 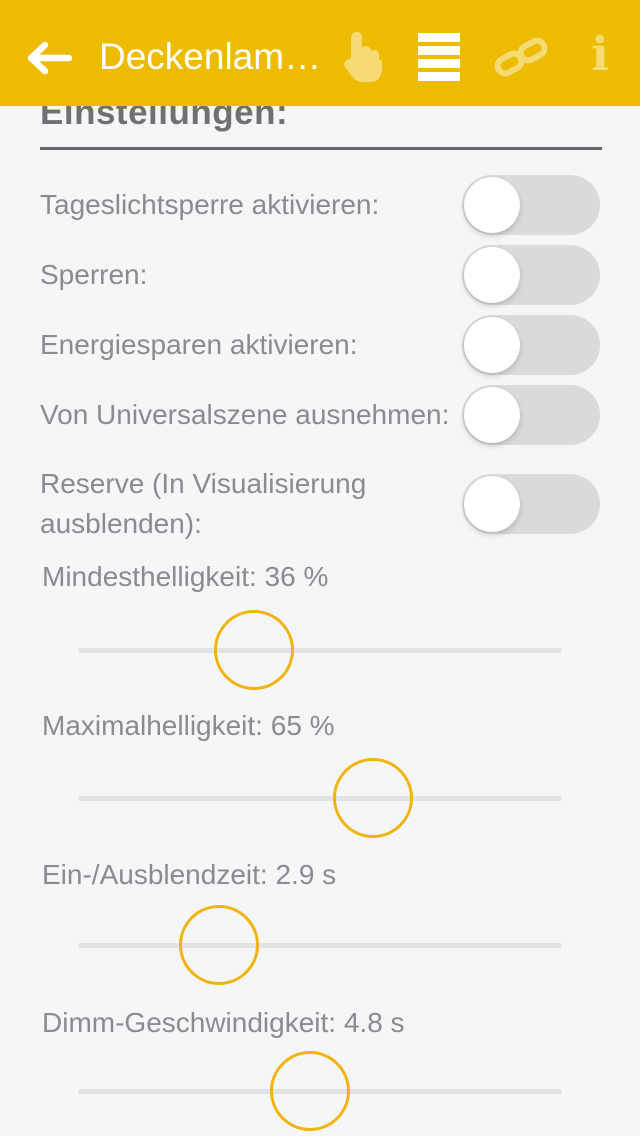 I want to click on dim-speed-label: Dimm-Geschwindigkeit: 4.8 s, so click(x=223, y=1022).